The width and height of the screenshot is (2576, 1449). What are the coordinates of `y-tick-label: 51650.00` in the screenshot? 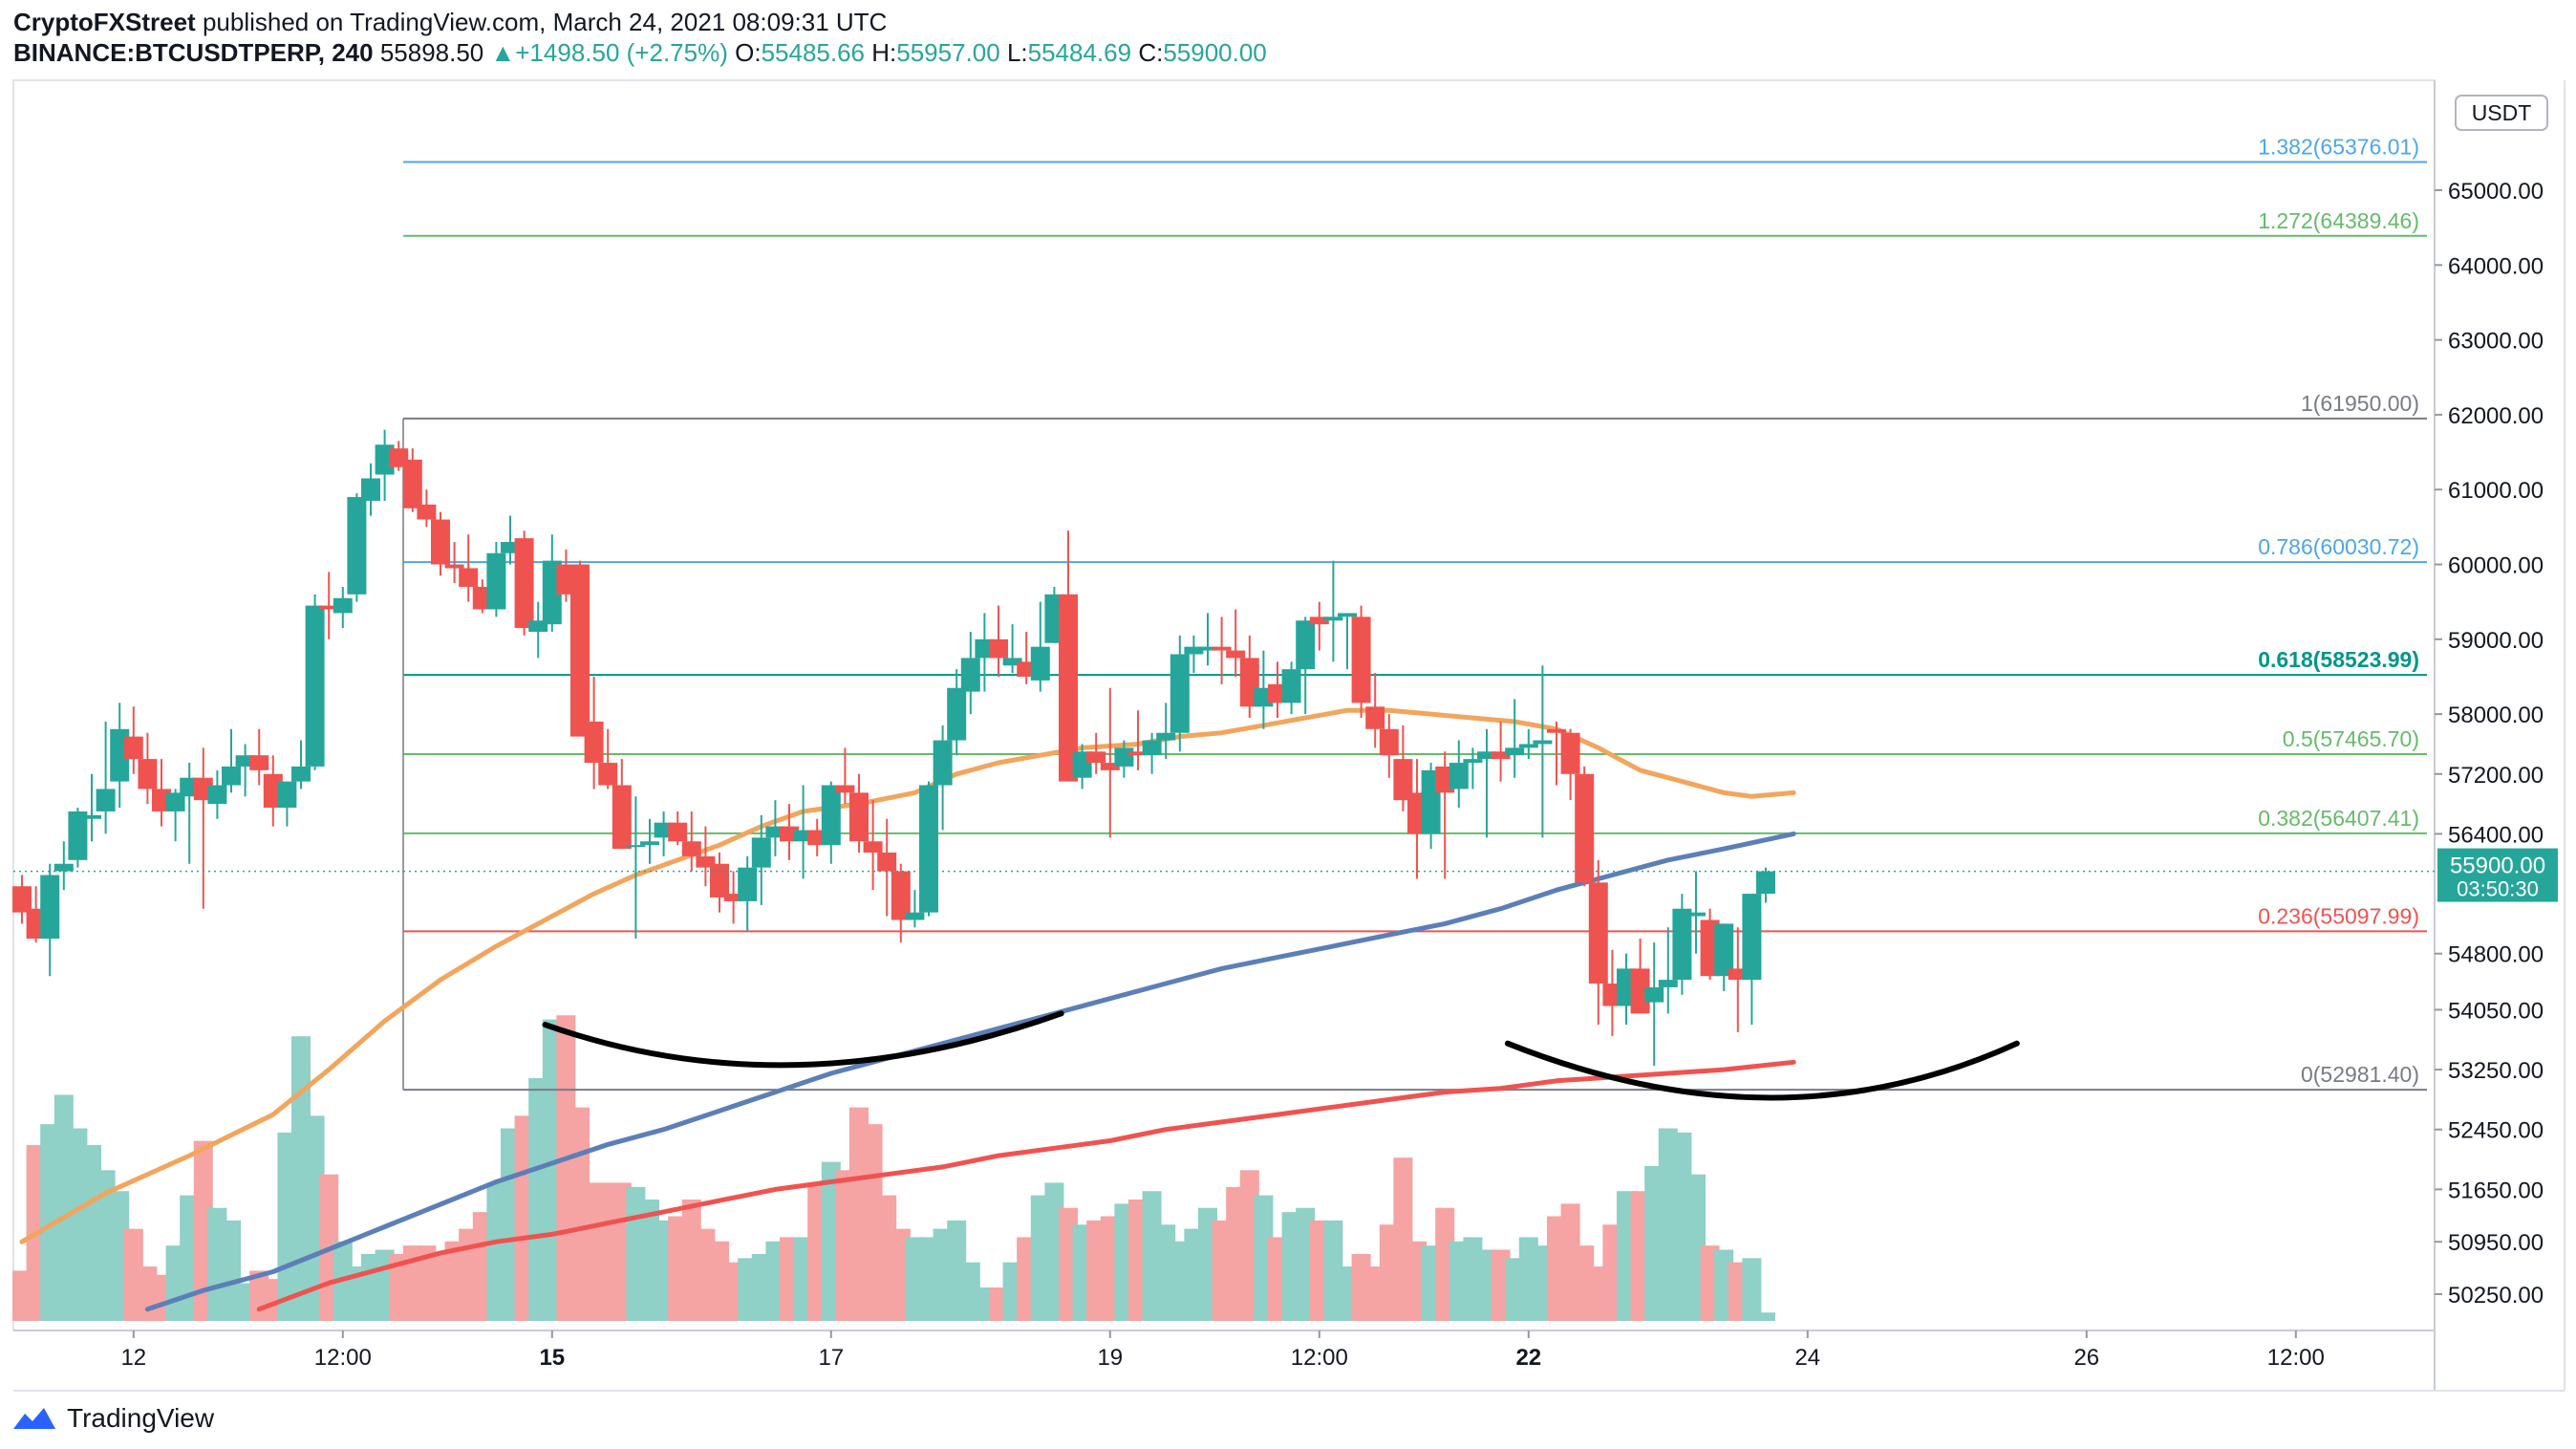 It's located at (2496, 1190).